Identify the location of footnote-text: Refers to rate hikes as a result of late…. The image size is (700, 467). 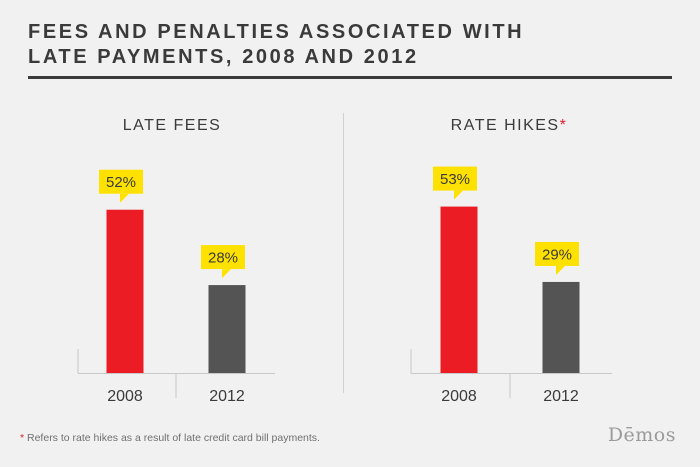
(172, 438).